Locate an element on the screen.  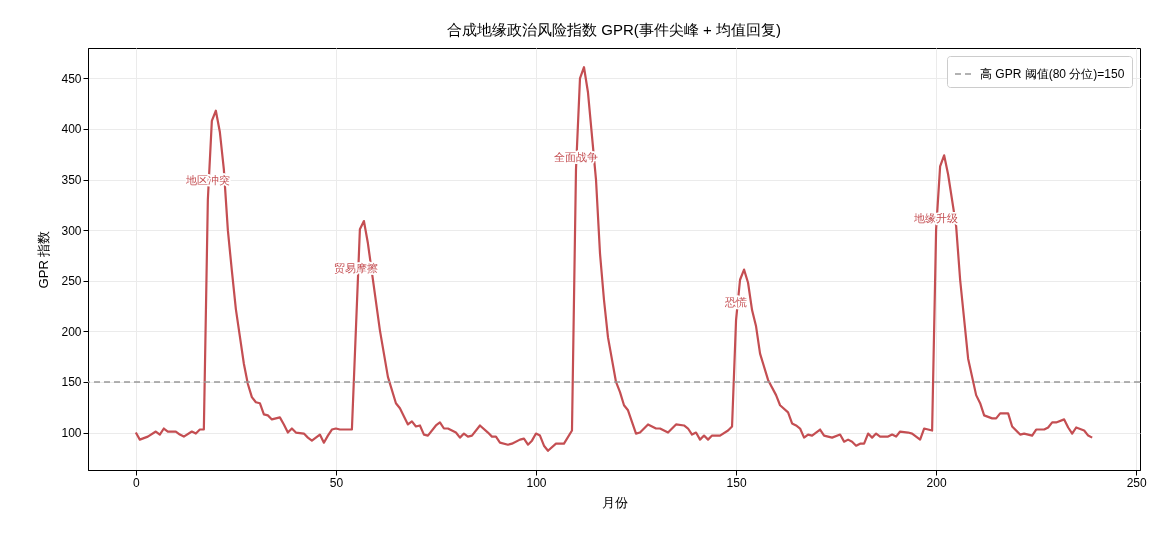
x-tick-label: 200 is located at coordinates (936, 482).